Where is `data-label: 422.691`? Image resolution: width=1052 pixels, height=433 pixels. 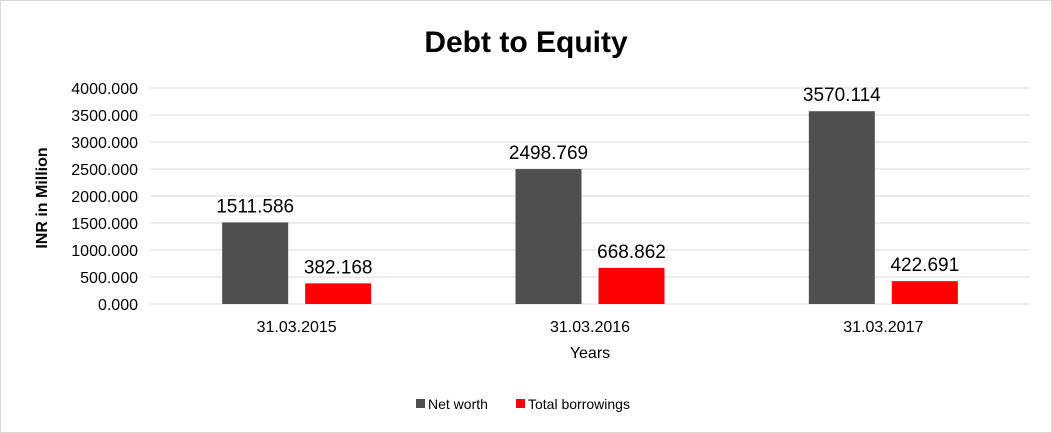
data-label: 422.691 is located at coordinates (924, 265).